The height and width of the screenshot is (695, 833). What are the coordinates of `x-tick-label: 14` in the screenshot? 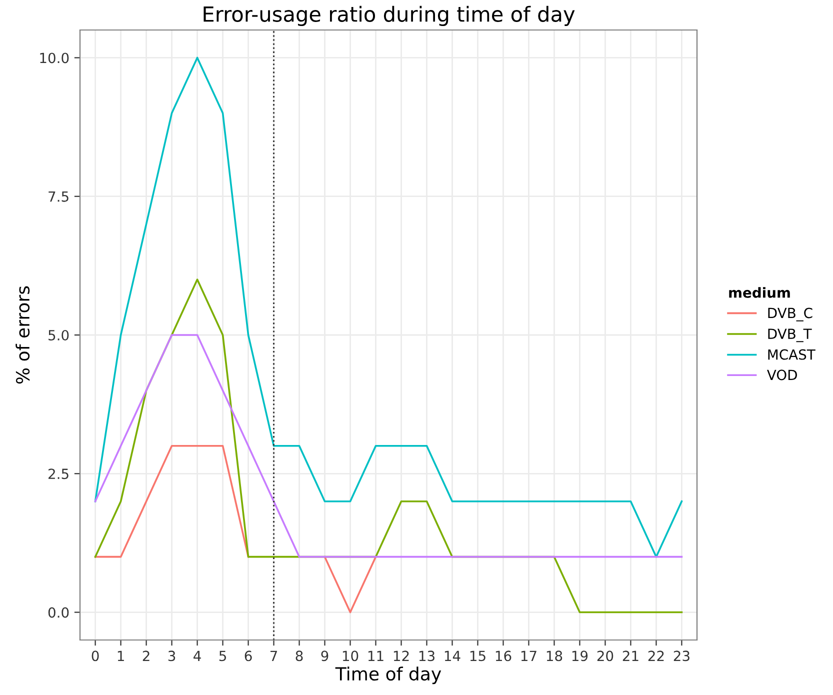 It's located at (452, 655).